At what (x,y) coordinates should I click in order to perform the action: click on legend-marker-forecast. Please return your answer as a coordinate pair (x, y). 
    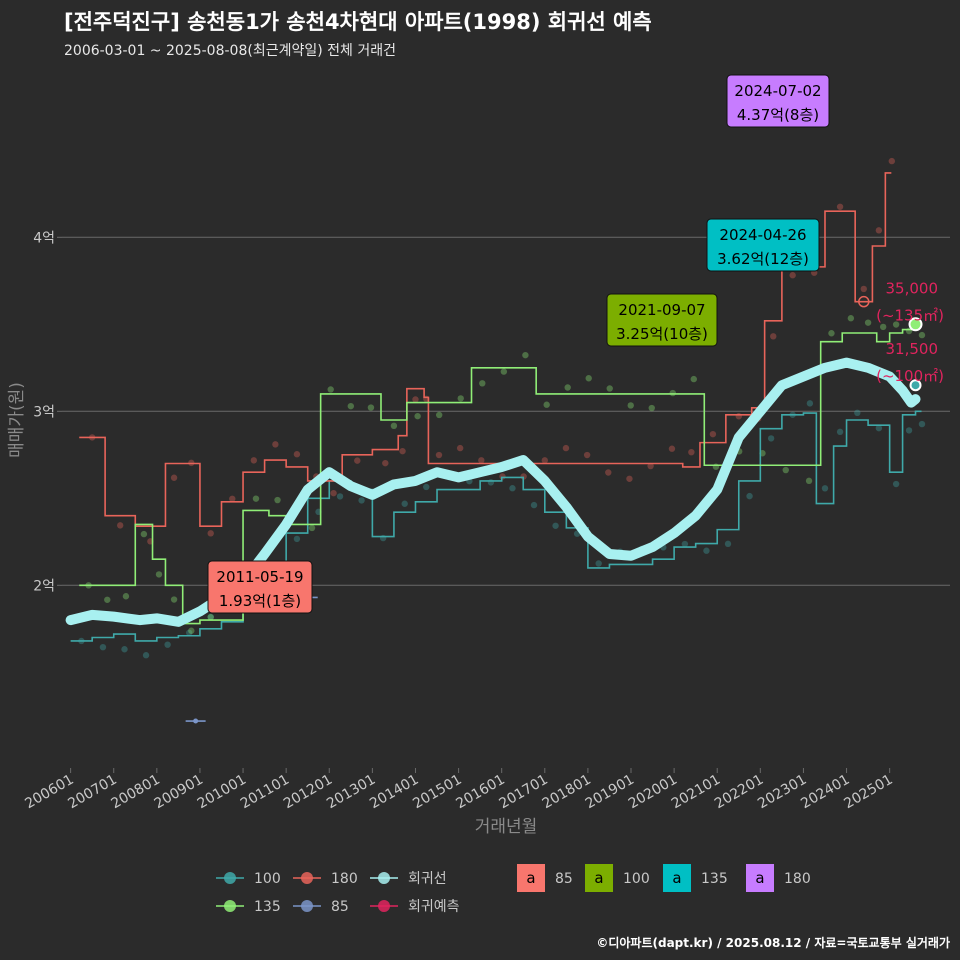
    Looking at the image, I should click on (384, 906).